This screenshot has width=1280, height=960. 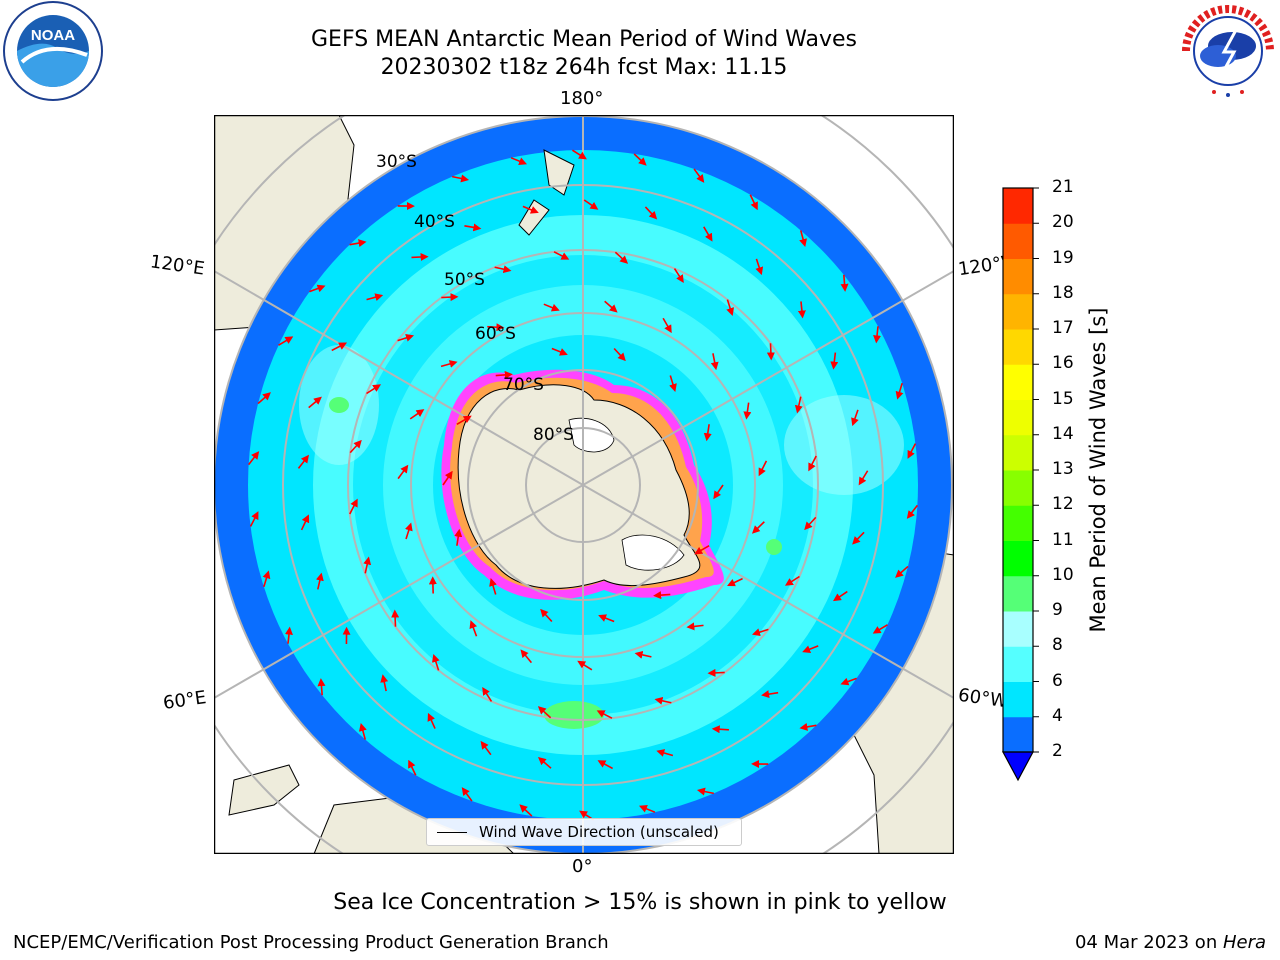 I want to click on lat-label-30s: 30°S, so click(x=396, y=162).